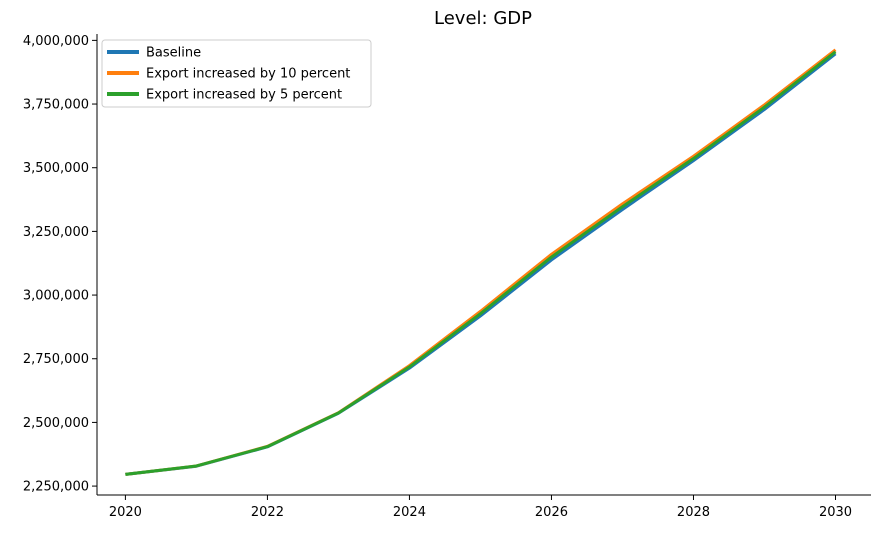 The image size is (879, 533). Describe the element at coordinates (125, 512) in the screenshot. I see `x-tick-label: 2020` at that location.